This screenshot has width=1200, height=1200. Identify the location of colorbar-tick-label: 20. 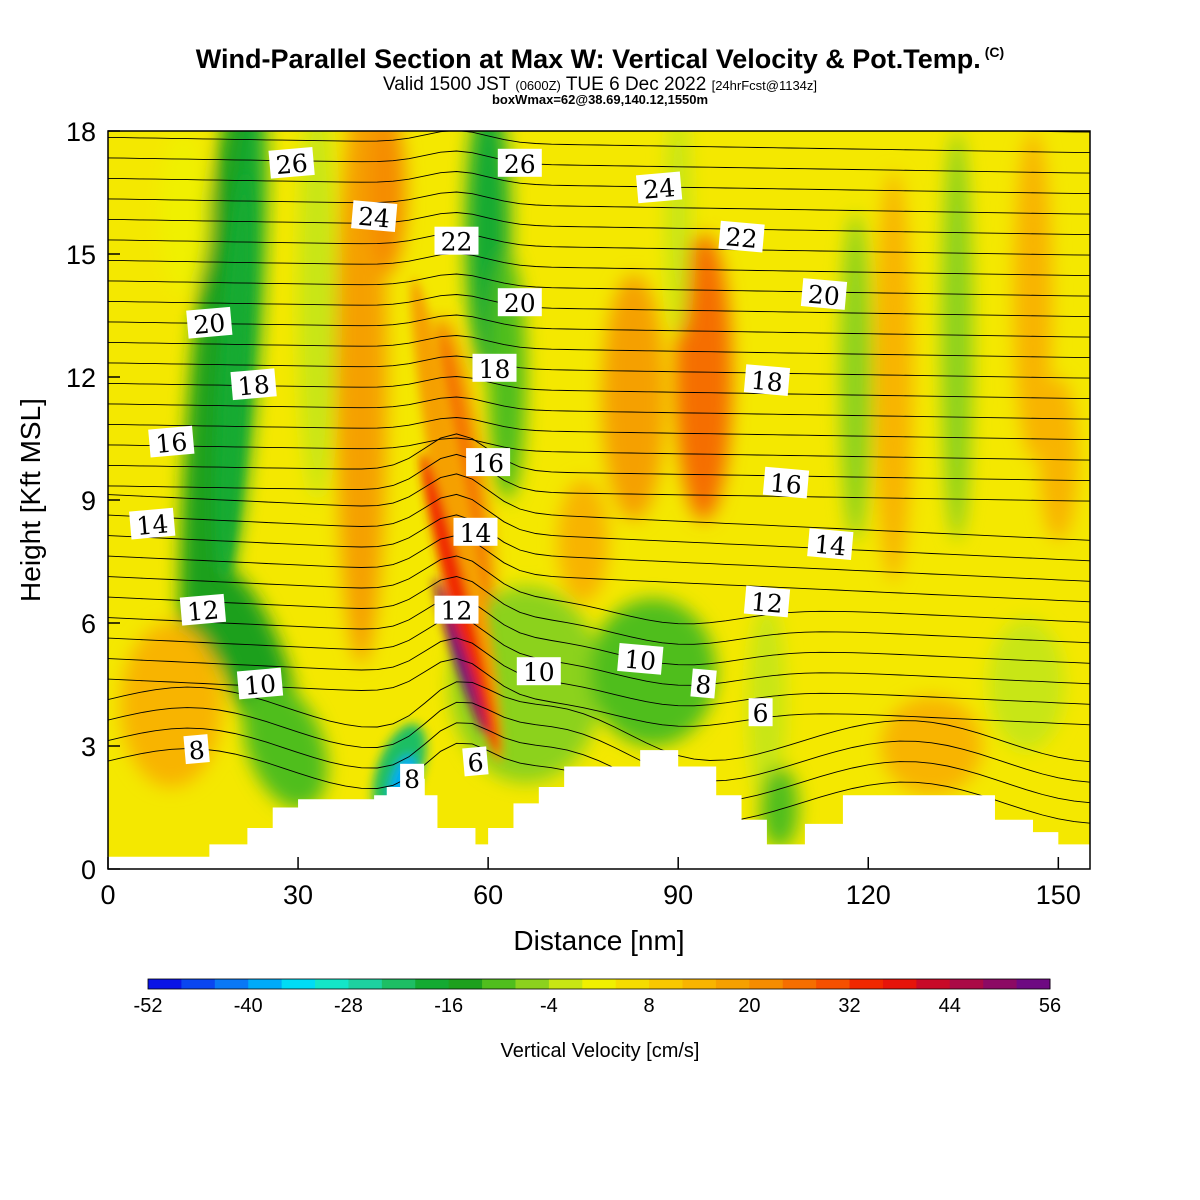
(749, 1006).